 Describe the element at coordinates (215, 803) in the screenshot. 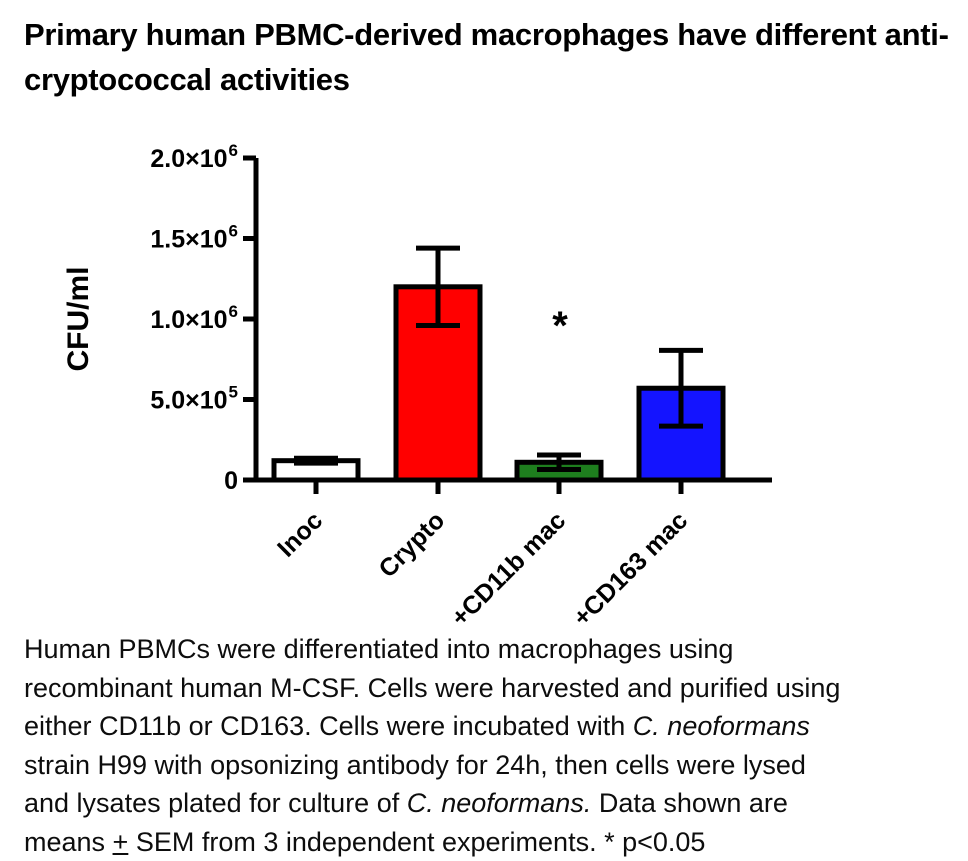

I see `caption-text: and lysates plated for culture of` at that location.